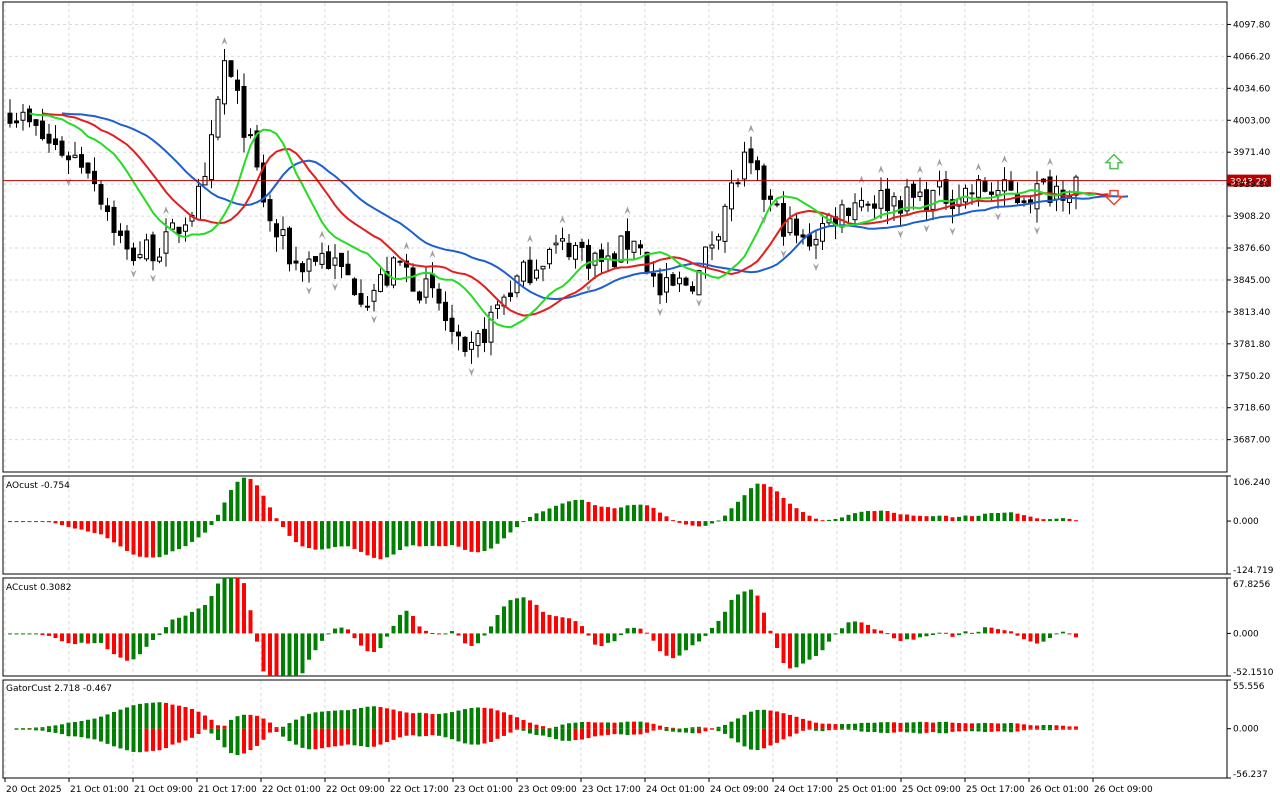 This screenshot has height=804, width=1280. Describe the element at coordinates (543, 518) in the screenshot. I see `ao-panel` at that location.